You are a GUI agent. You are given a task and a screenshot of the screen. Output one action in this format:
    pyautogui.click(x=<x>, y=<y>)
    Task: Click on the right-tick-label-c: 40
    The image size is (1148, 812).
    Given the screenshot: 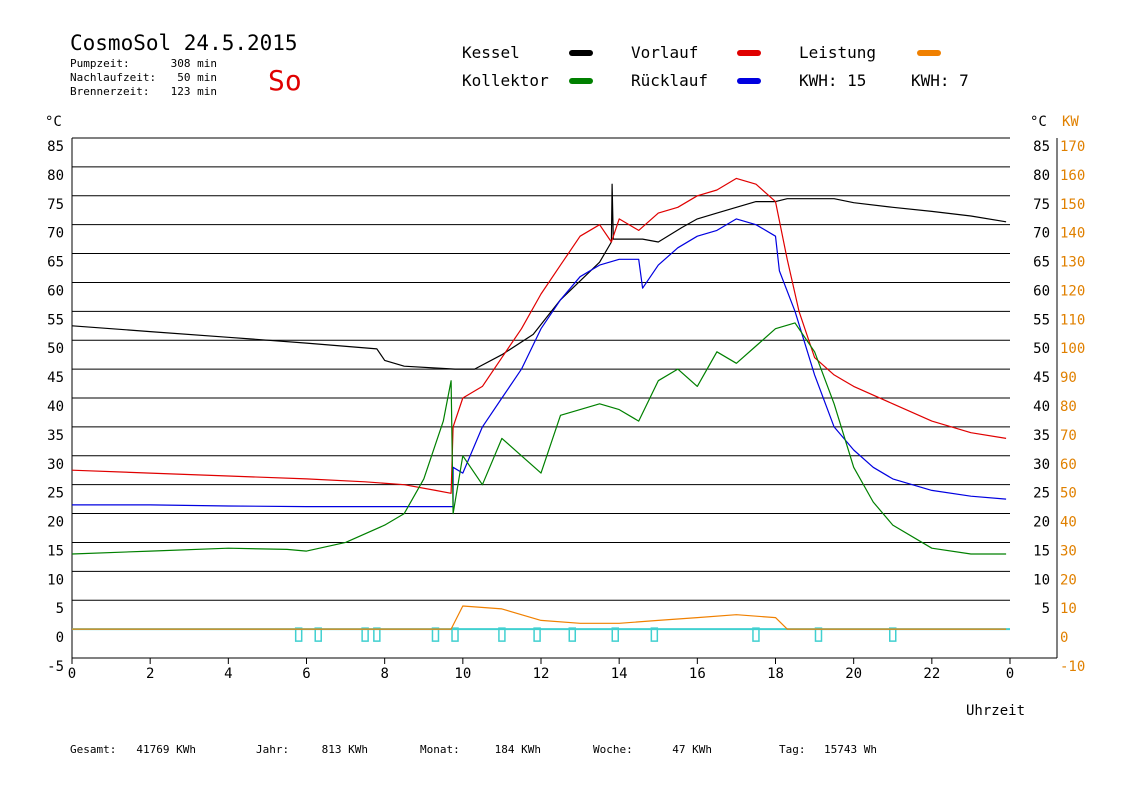 What is the action you would take?
    pyautogui.click(x=1041, y=407)
    